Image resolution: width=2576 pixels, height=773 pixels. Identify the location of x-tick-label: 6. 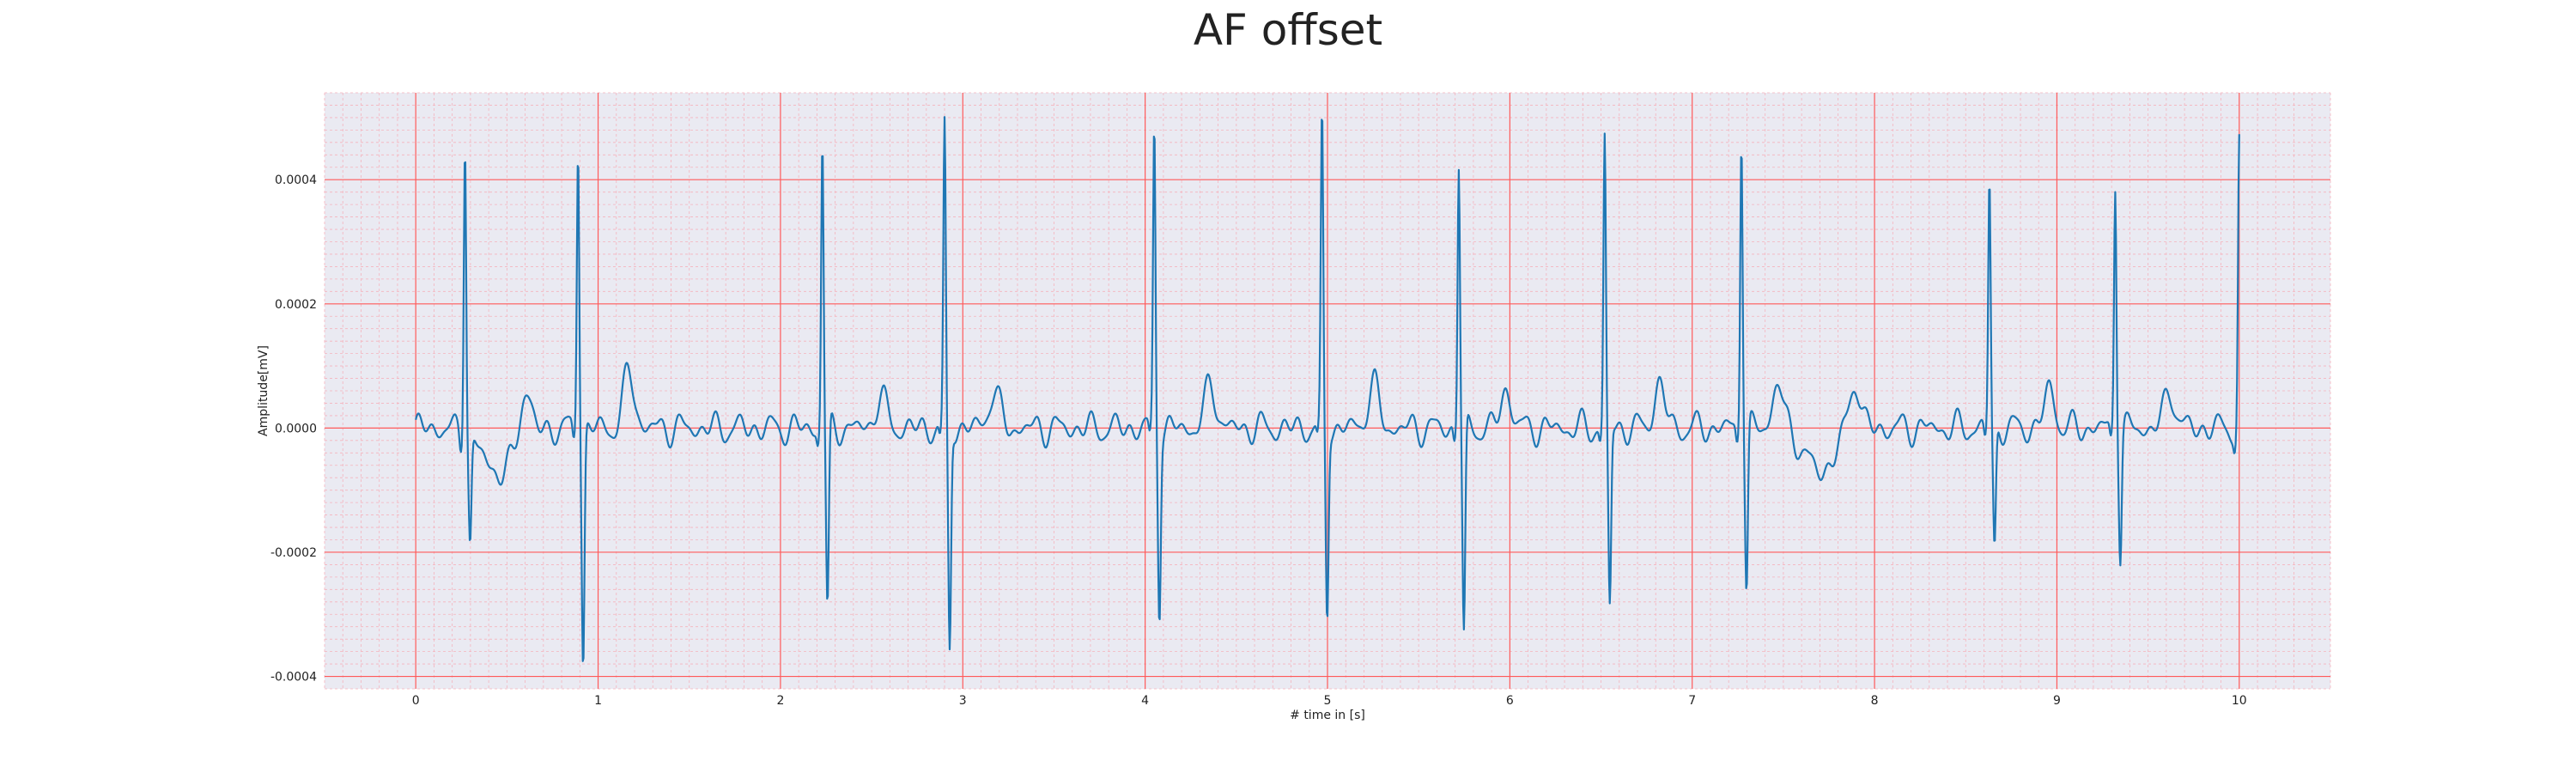
(1510, 701).